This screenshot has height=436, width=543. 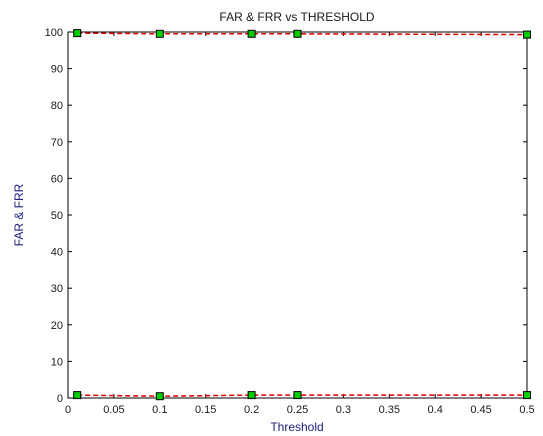 What do you see at coordinates (57, 362) in the screenshot?
I see `y-tick-label: 10` at bounding box center [57, 362].